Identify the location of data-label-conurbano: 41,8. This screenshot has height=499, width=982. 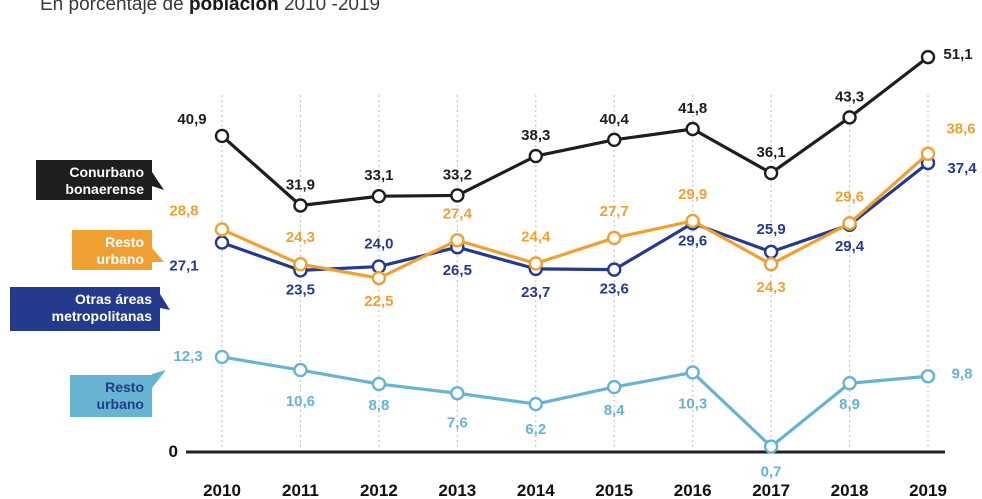
(692, 108).